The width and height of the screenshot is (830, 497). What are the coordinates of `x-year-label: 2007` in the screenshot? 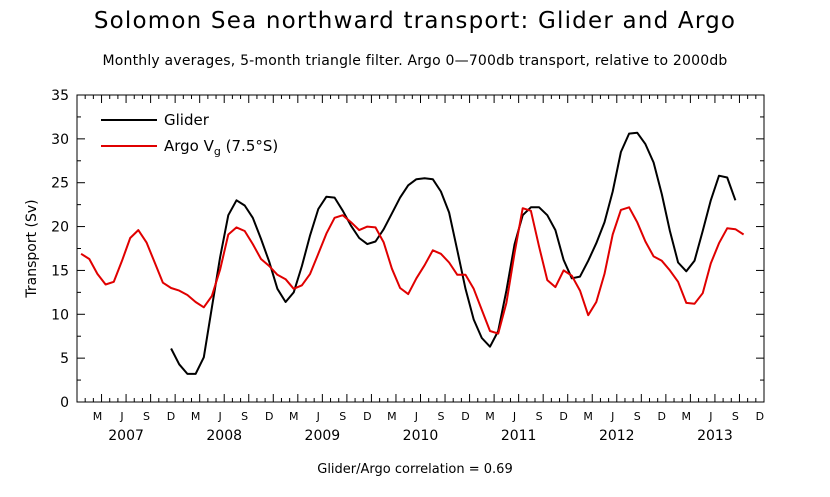 It's located at (126, 436).